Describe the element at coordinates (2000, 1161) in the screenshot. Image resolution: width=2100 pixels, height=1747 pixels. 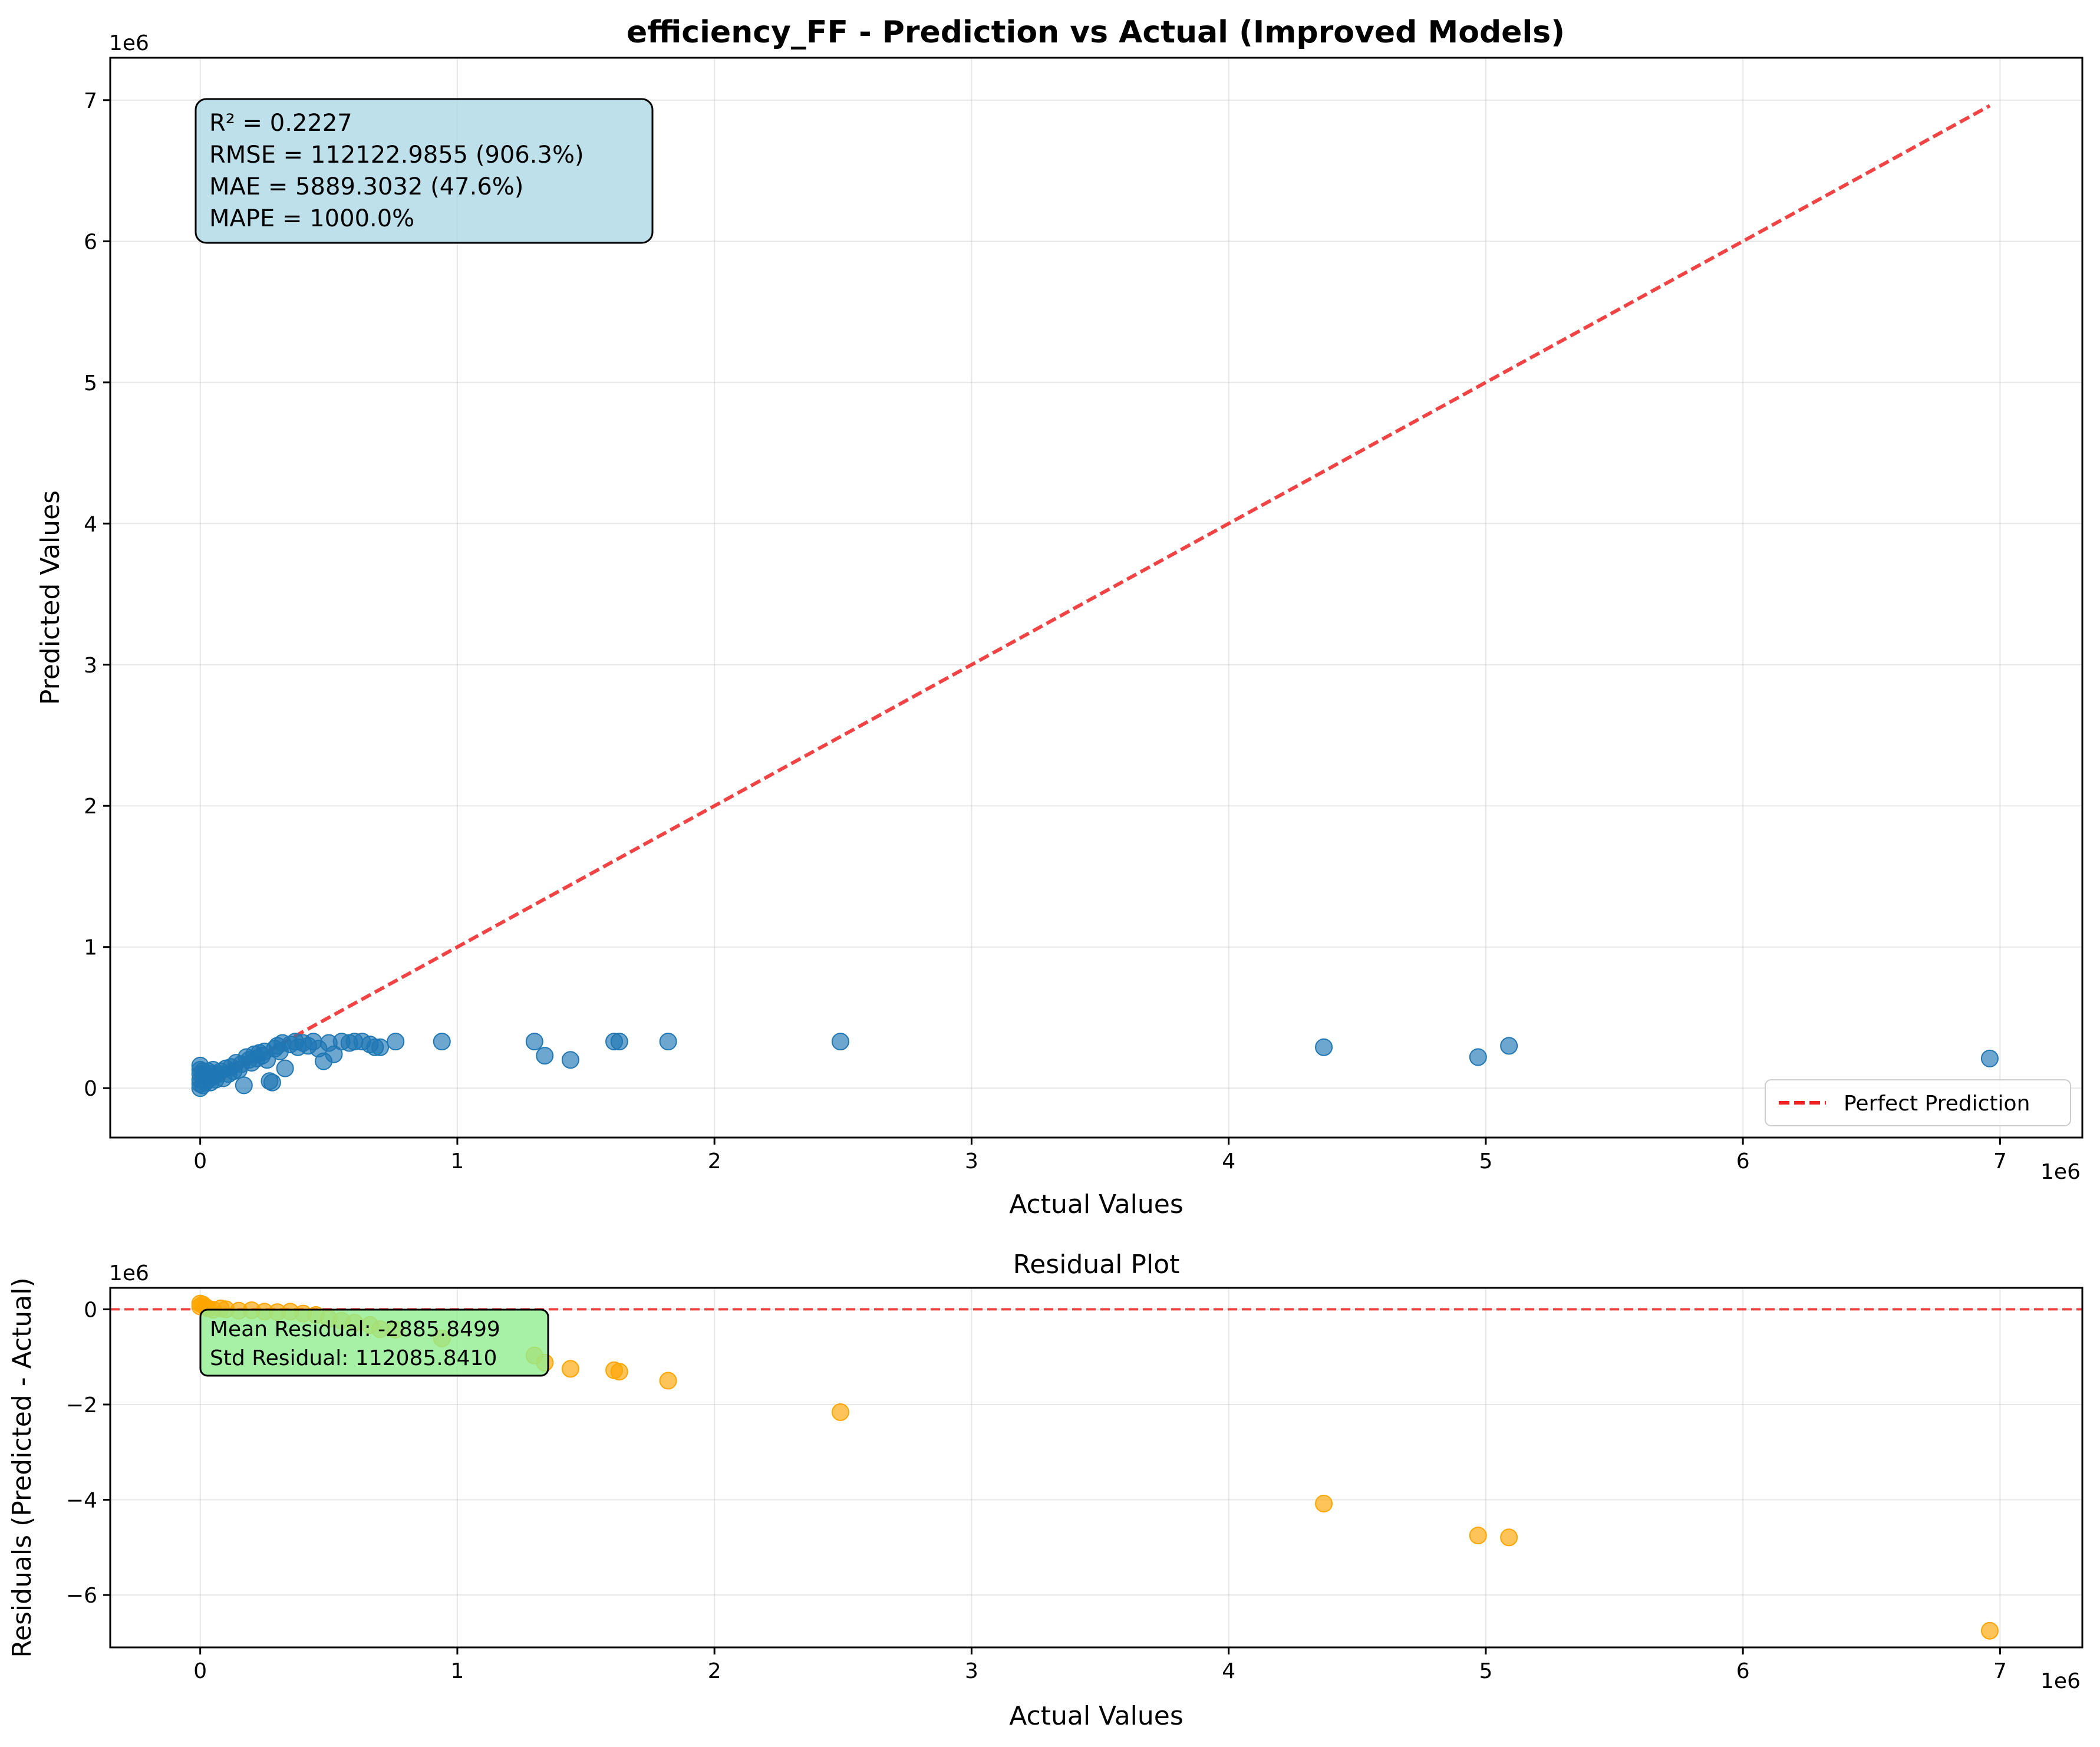
I see `top-x-tick-label: 7` at that location.